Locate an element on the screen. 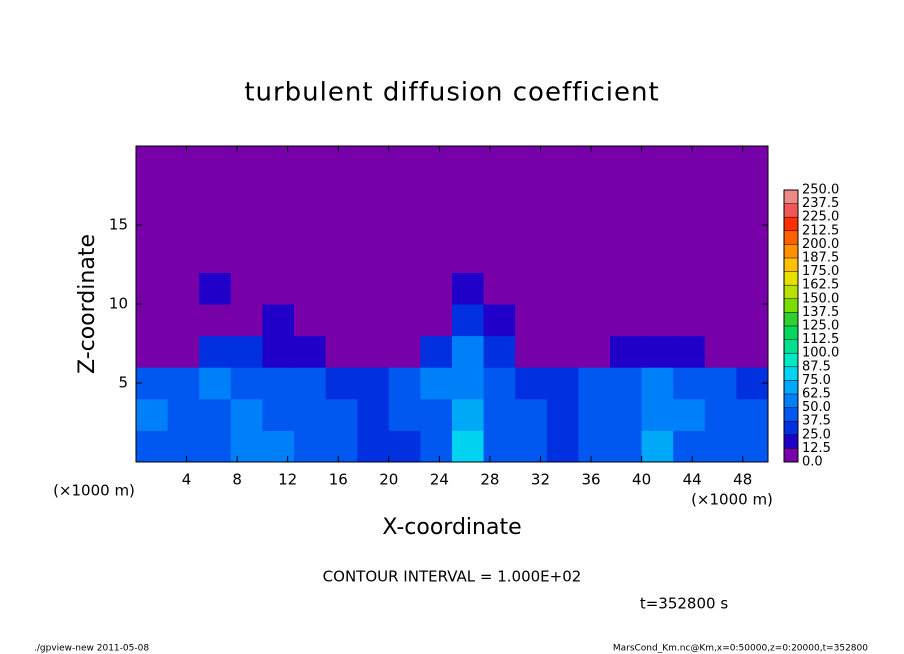  y-tick-label: 10 is located at coordinates (118, 304).